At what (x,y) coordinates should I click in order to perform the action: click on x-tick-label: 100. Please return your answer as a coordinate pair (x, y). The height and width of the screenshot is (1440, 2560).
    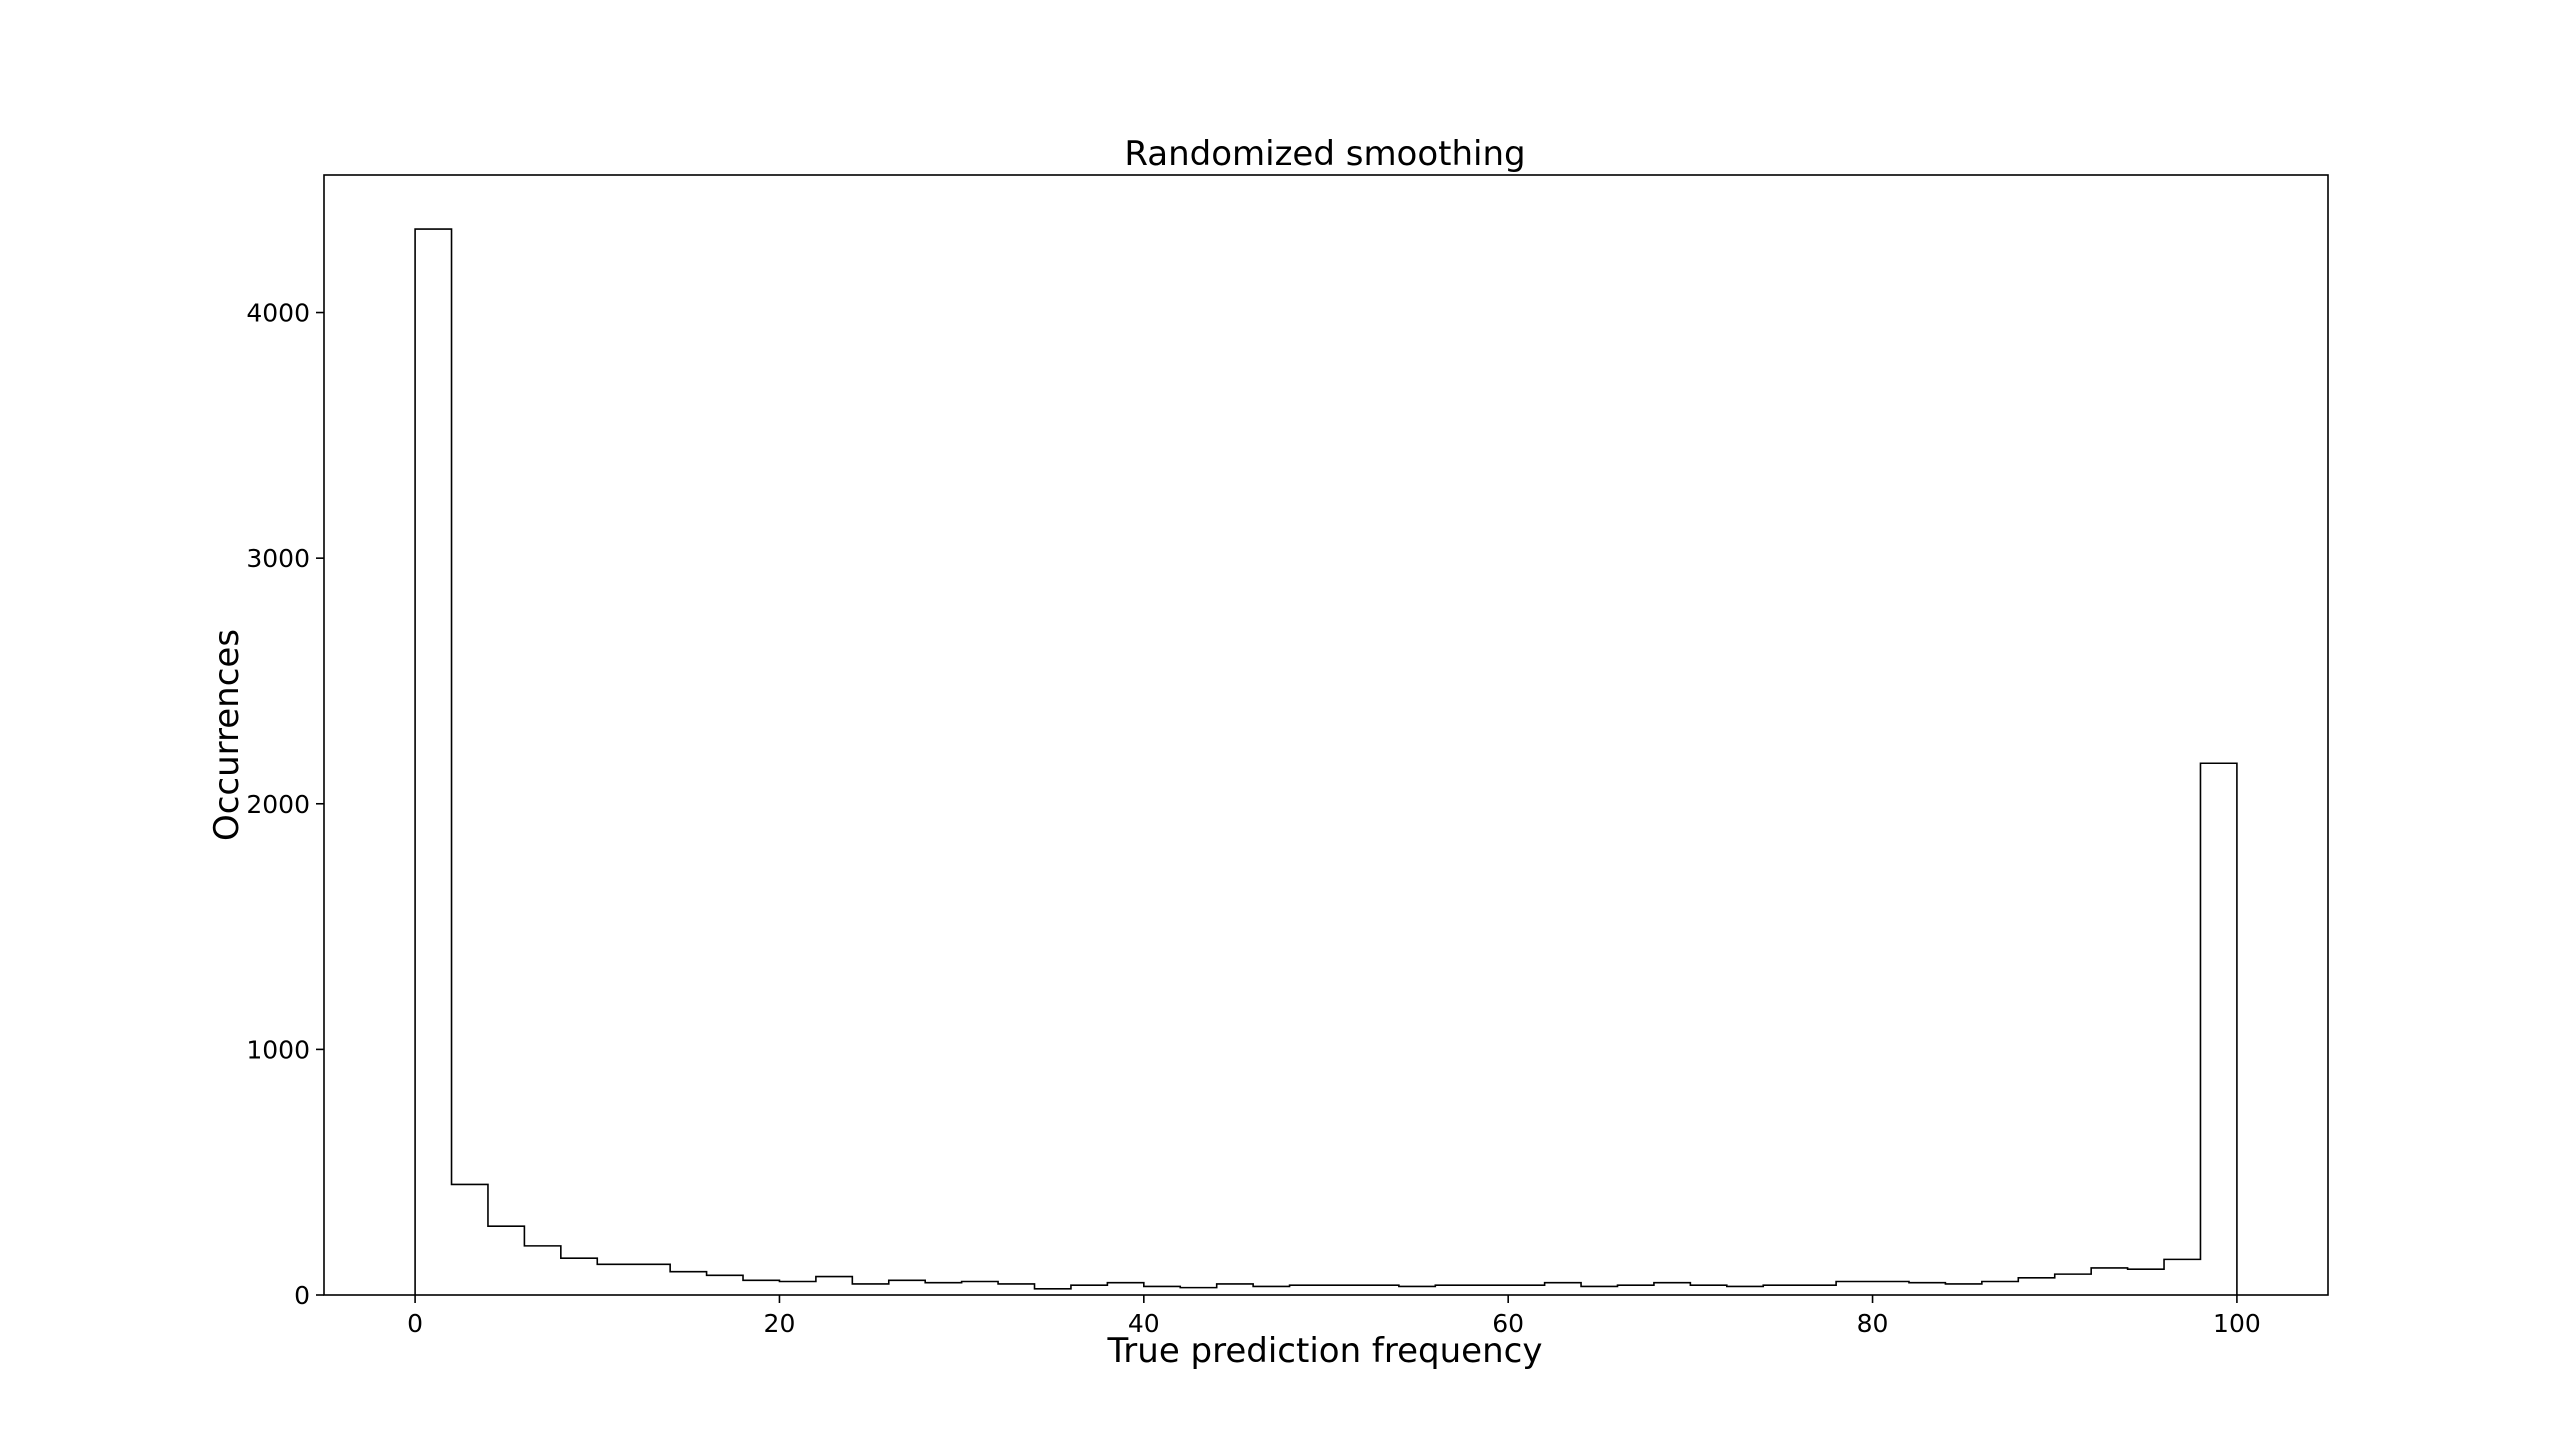
    Looking at the image, I should click on (2237, 1323).